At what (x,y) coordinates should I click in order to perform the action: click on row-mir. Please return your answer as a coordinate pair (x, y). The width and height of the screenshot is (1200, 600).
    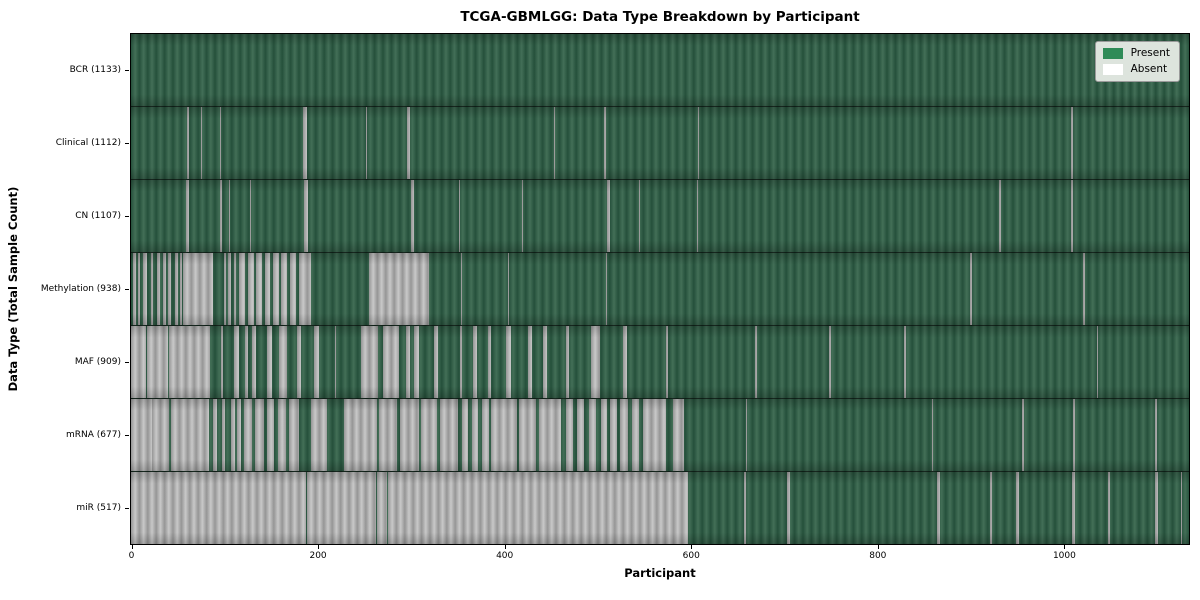
    Looking at the image, I should click on (660, 507).